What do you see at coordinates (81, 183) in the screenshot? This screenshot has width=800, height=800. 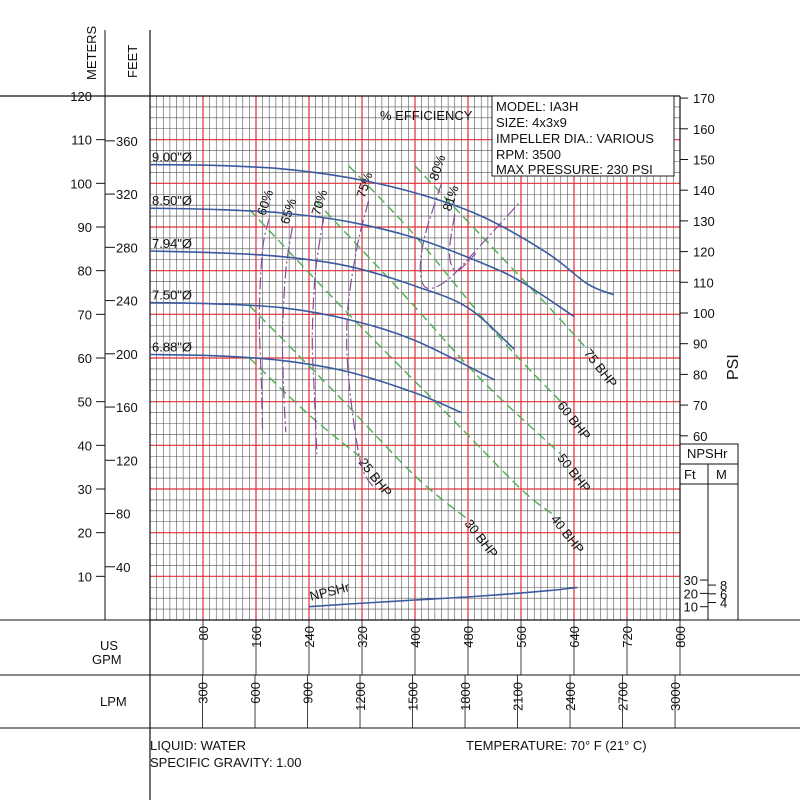 I see `meters-tick-label: 100` at bounding box center [81, 183].